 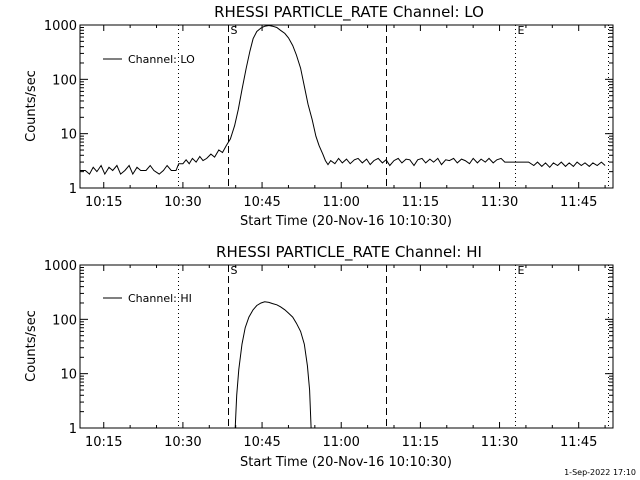 I want to click on legend-hi: Channel: HI, so click(x=147, y=298).